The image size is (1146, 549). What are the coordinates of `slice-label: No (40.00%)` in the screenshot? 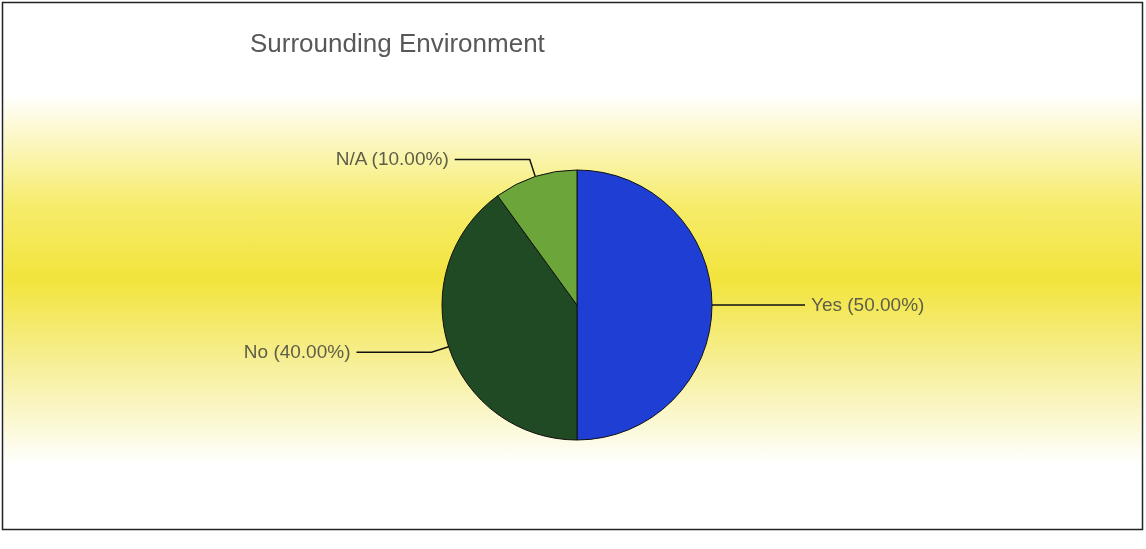 It's located at (297, 352).